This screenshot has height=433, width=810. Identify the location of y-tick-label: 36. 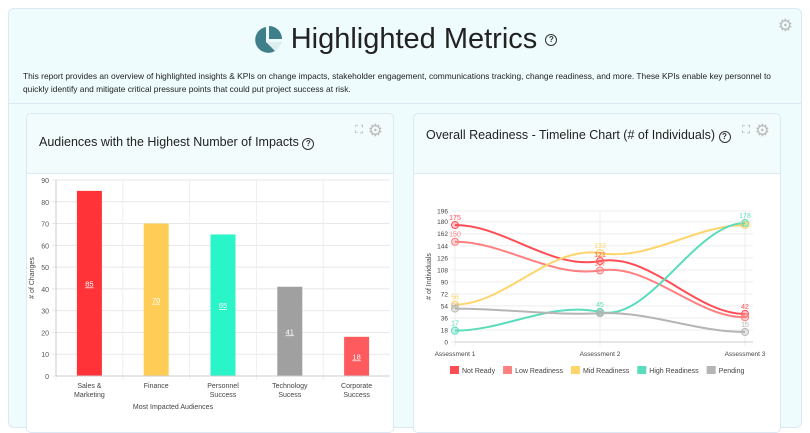
(445, 318).